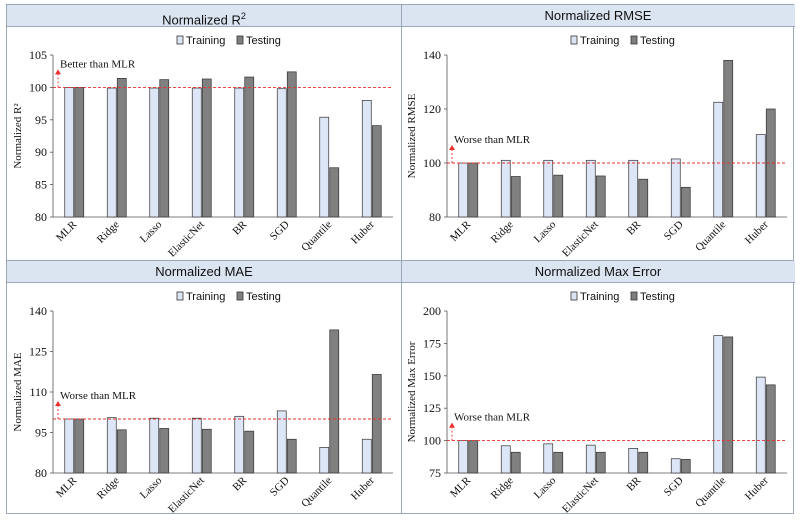  Describe the element at coordinates (432, 343) in the screenshot. I see `y-tick-label: 175` at that location.